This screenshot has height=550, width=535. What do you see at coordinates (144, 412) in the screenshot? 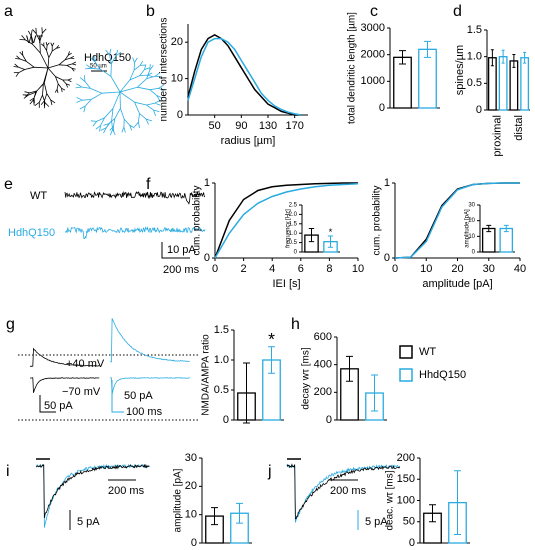
I see `scale-label: 100 ms` at bounding box center [144, 412].